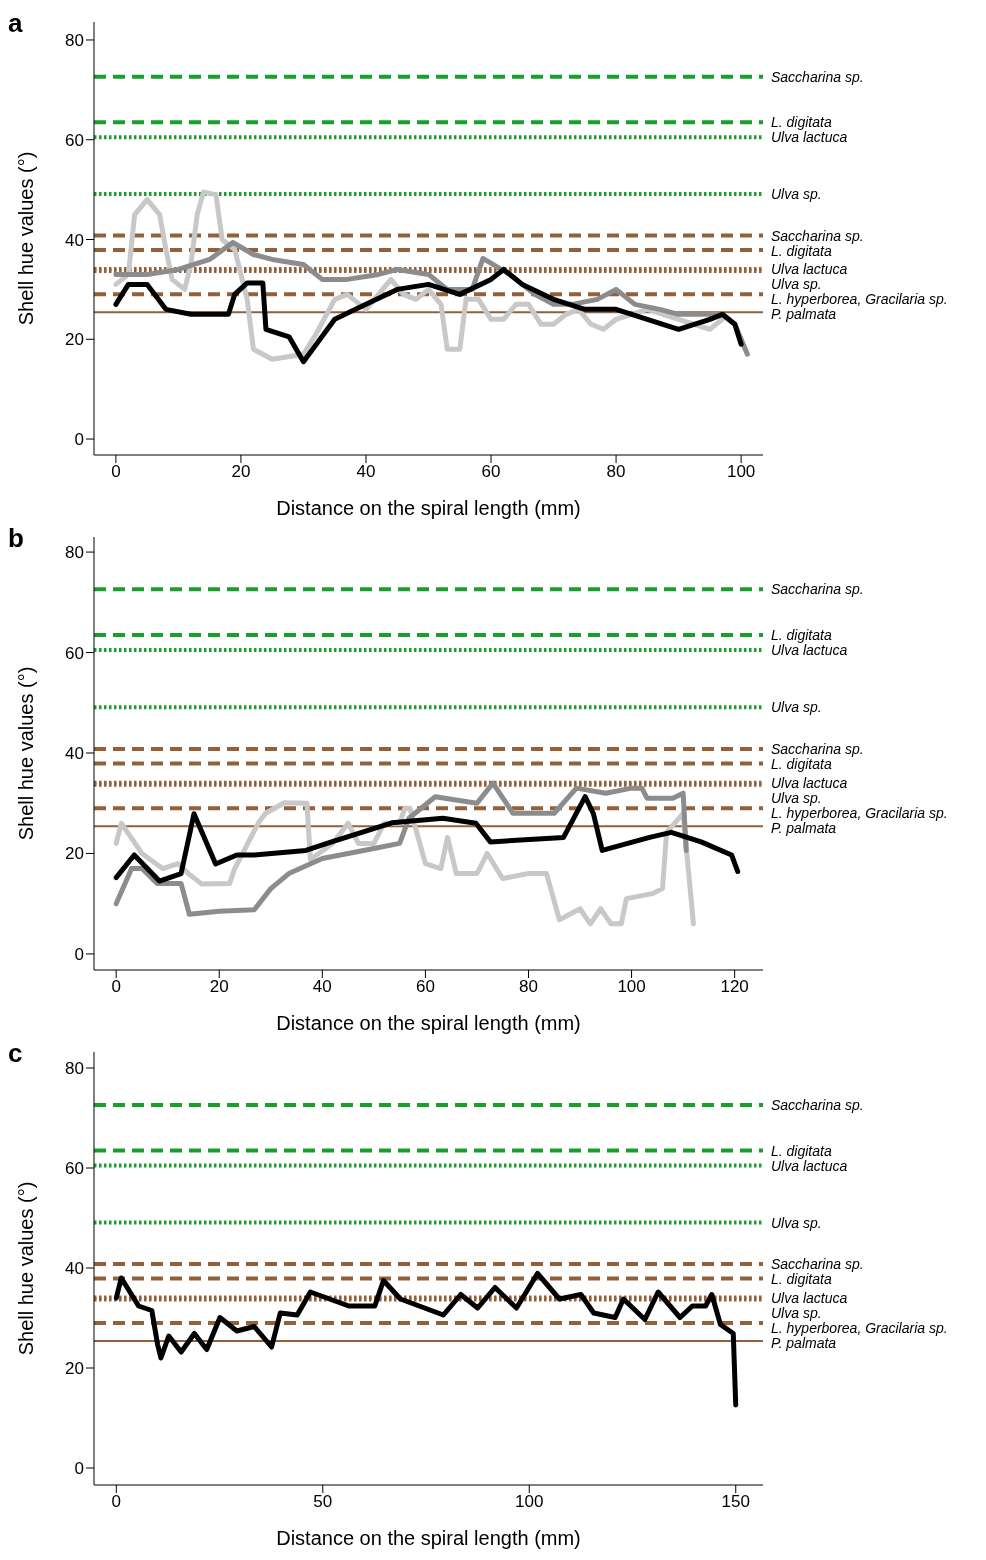  I want to click on chart-title: b, so click(16, 538).